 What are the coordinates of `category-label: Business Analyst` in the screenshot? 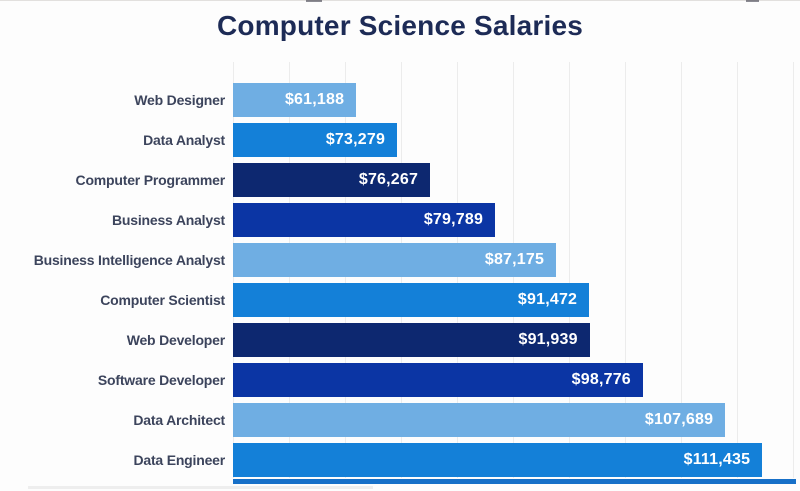 It's located at (168, 220).